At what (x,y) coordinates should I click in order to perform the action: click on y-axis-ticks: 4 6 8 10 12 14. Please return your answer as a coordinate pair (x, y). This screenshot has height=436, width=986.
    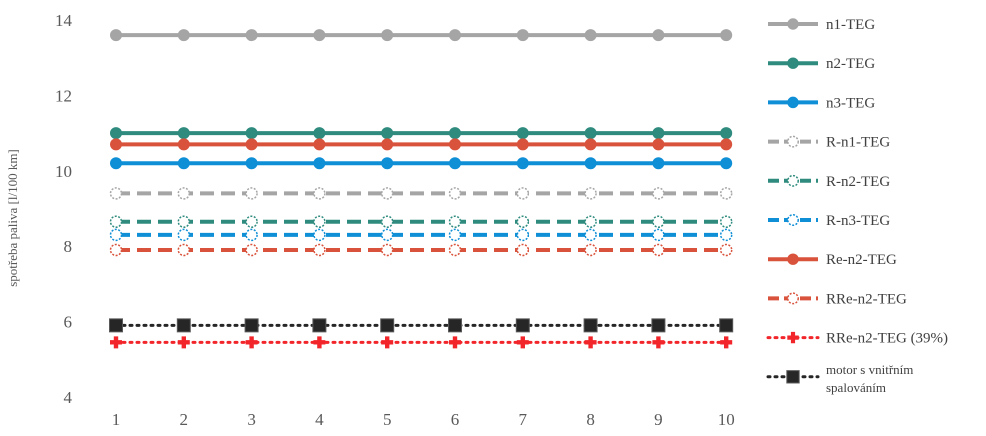
    Looking at the image, I should click on (64, 209).